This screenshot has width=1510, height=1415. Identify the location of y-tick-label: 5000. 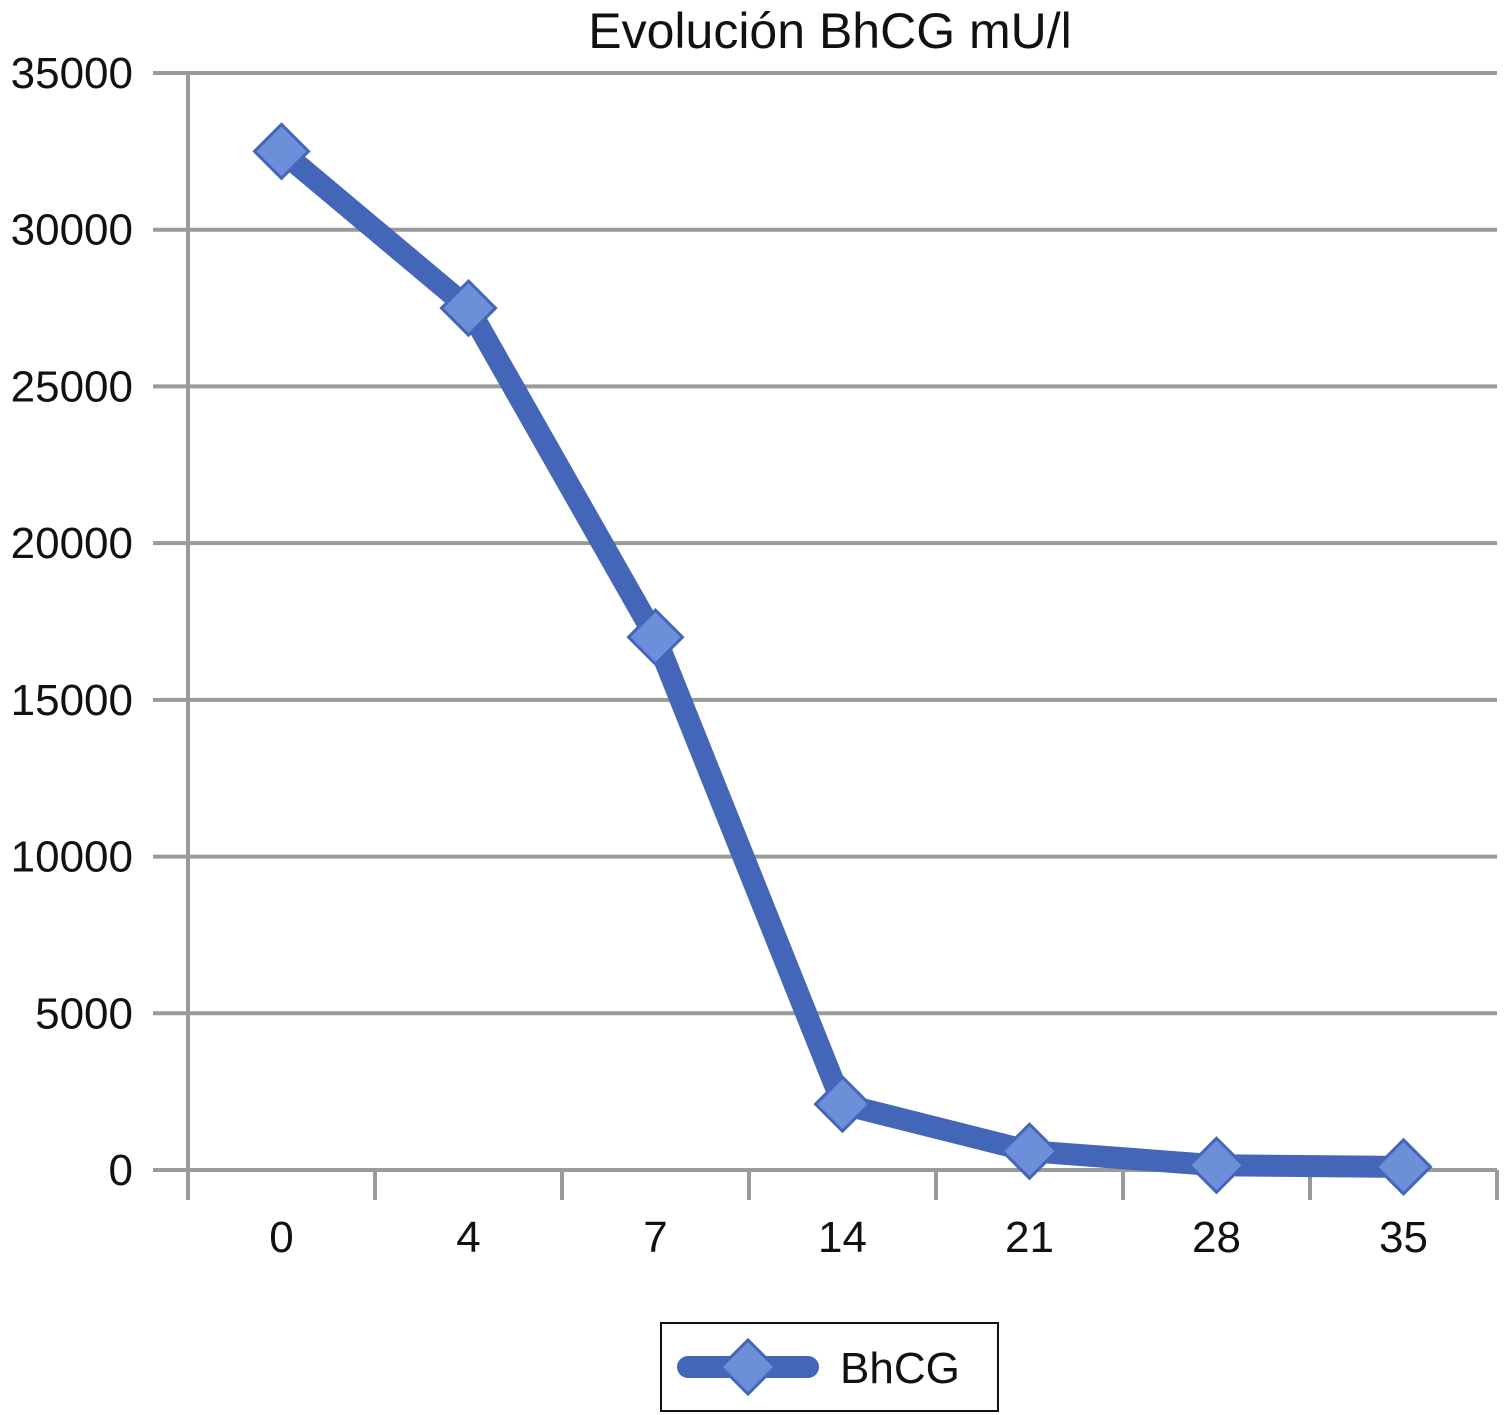
(84, 1013).